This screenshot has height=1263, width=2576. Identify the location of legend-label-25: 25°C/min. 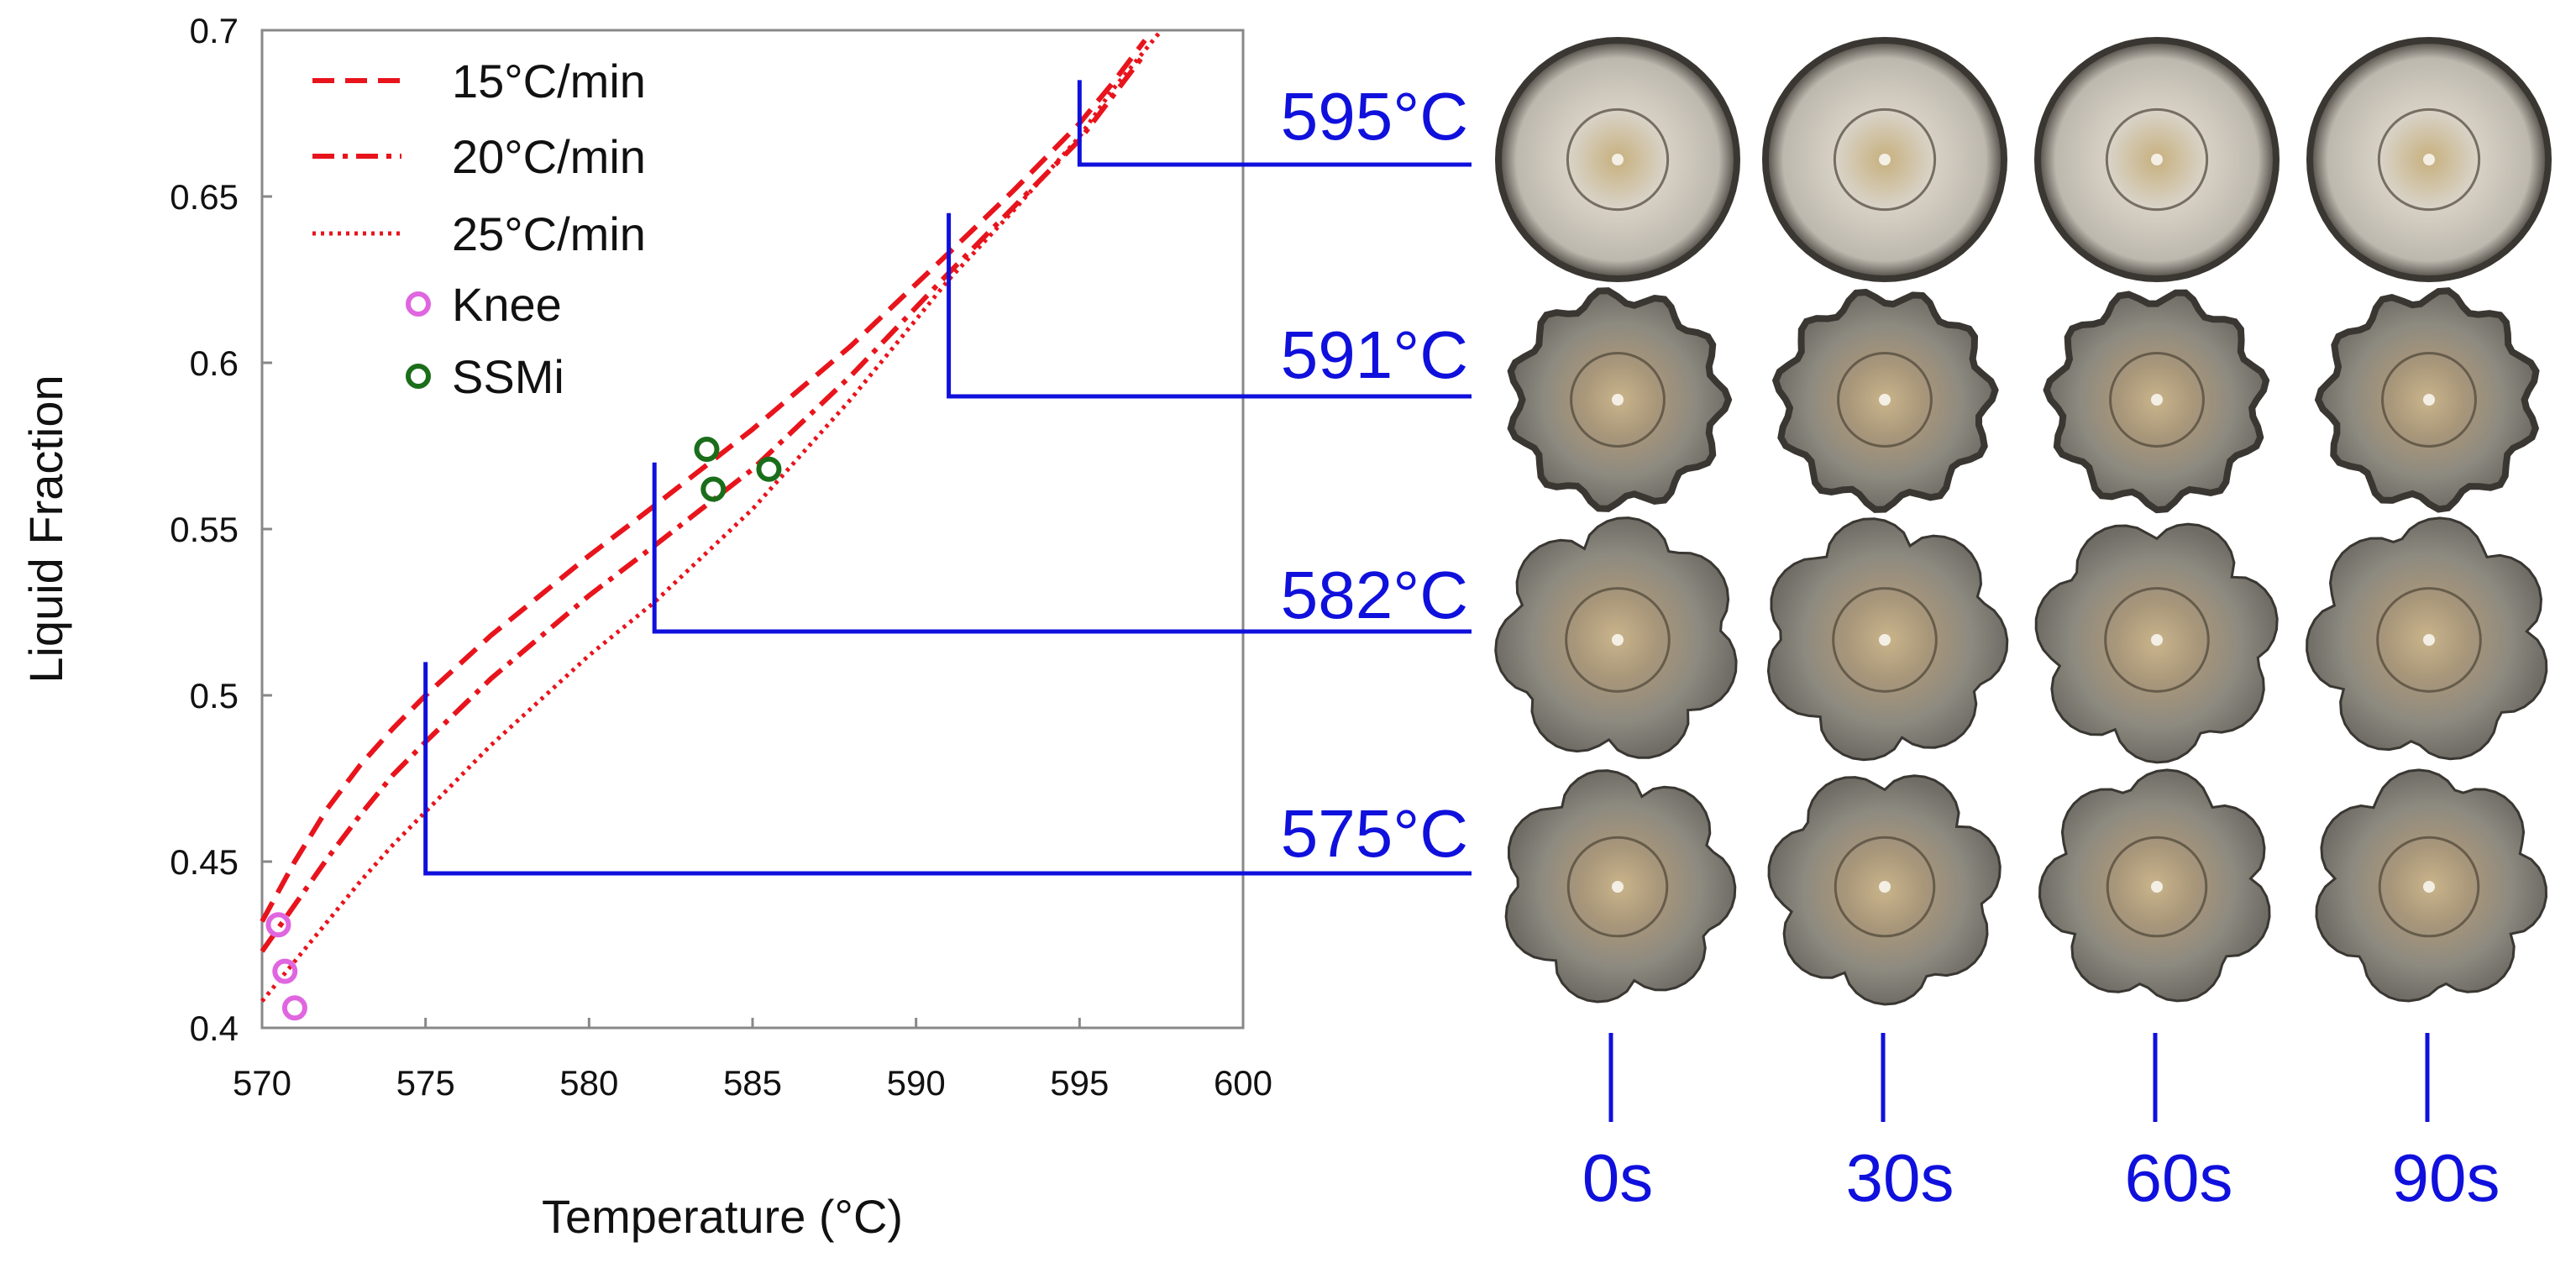
(549, 233).